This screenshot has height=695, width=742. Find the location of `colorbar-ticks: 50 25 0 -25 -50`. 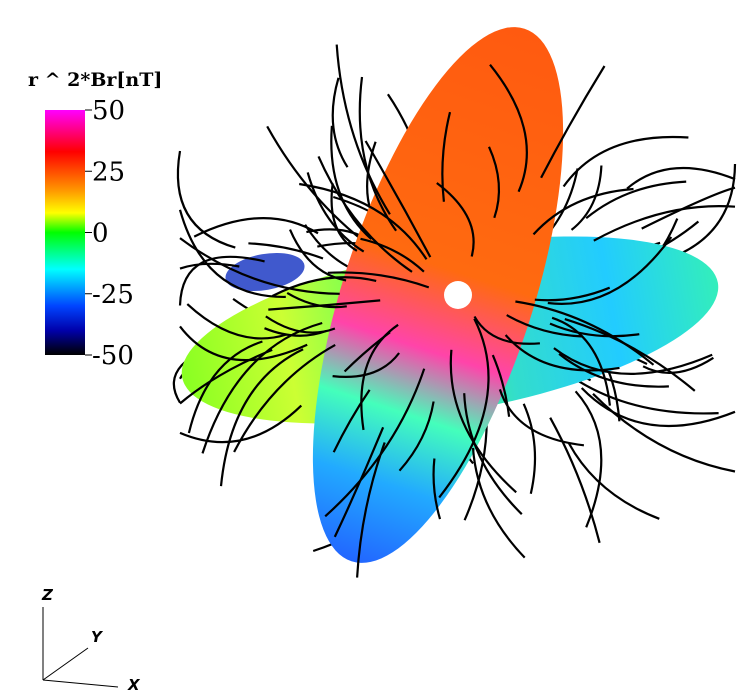

colorbar-ticks: 50 25 0 -25 -50 is located at coordinates (109, 233).